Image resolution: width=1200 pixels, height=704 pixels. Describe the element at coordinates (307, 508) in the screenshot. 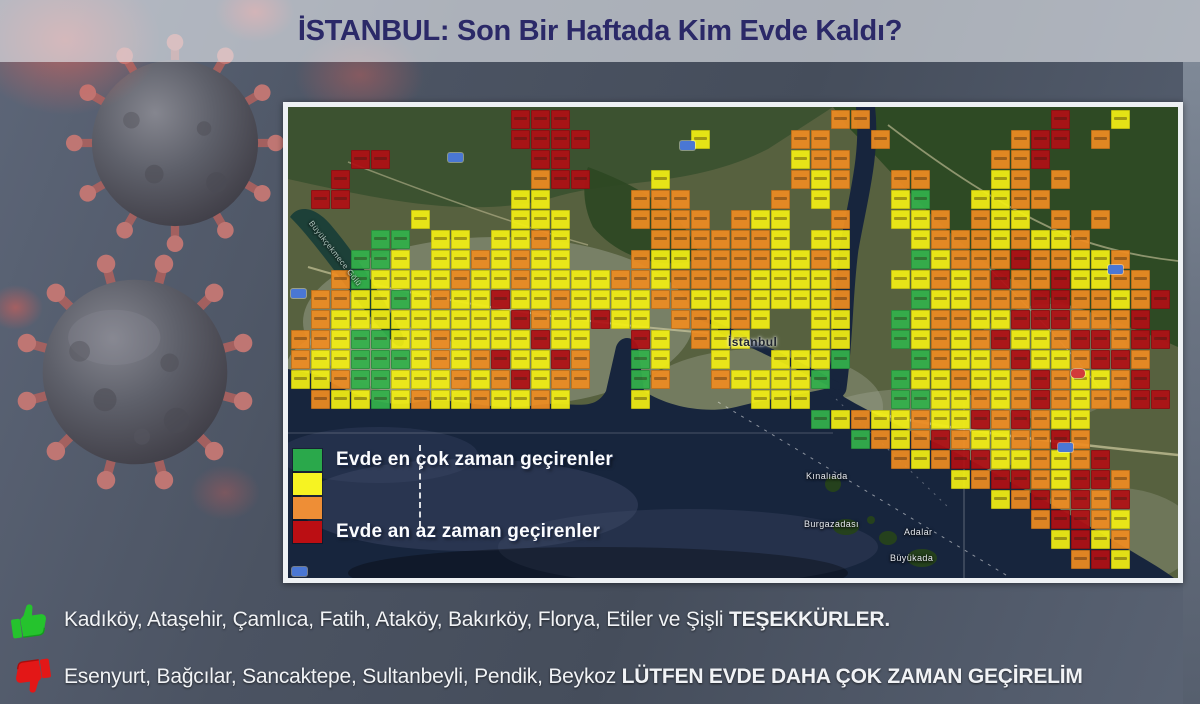

I see `legend-swatch-orange` at that location.